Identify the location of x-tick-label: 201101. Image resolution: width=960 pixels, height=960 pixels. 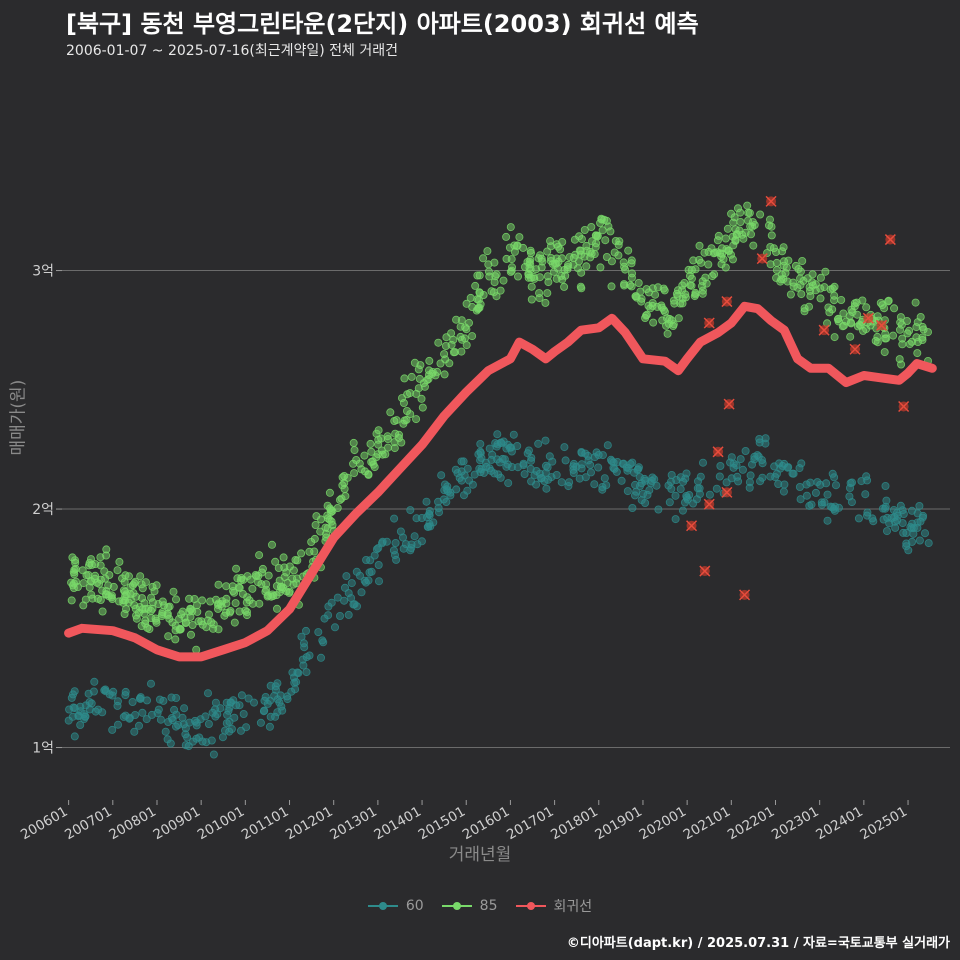
(265, 824).